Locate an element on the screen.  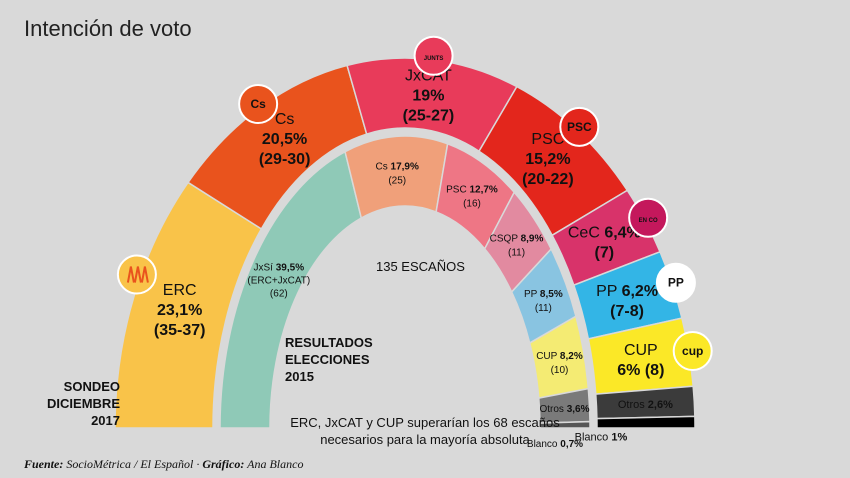
label-2015-blanco: Blanco 0,7% is located at coordinates (555, 444).